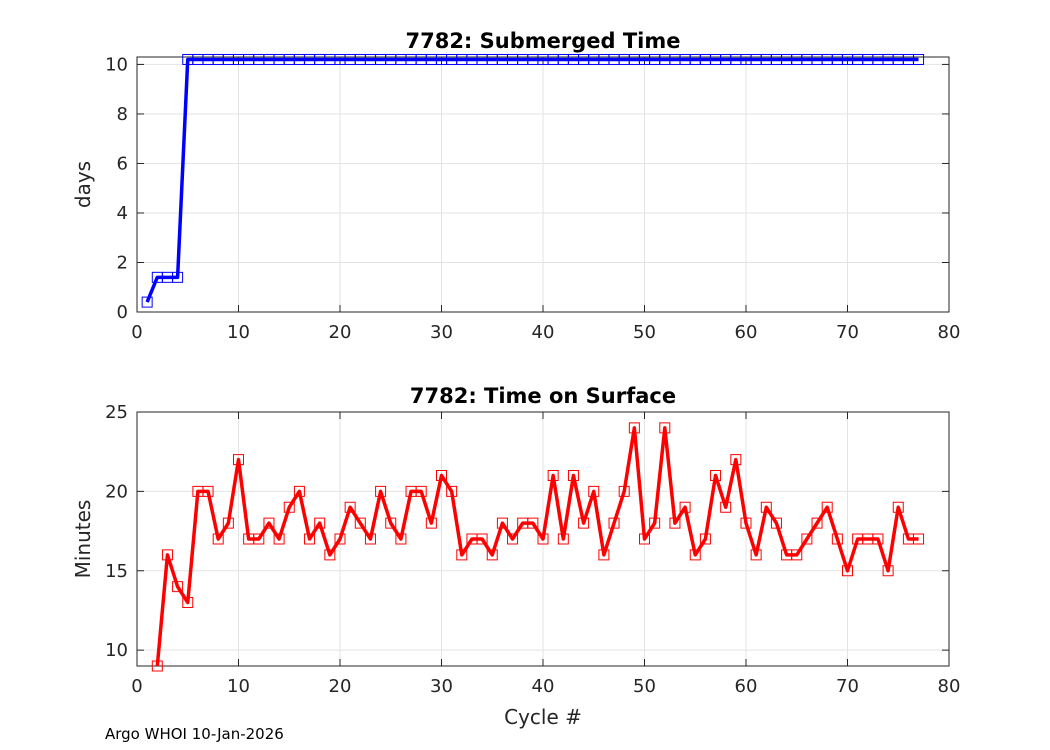  Describe the element at coordinates (746, 332) in the screenshot. I see `chart1-x-tick-label: 60` at that location.